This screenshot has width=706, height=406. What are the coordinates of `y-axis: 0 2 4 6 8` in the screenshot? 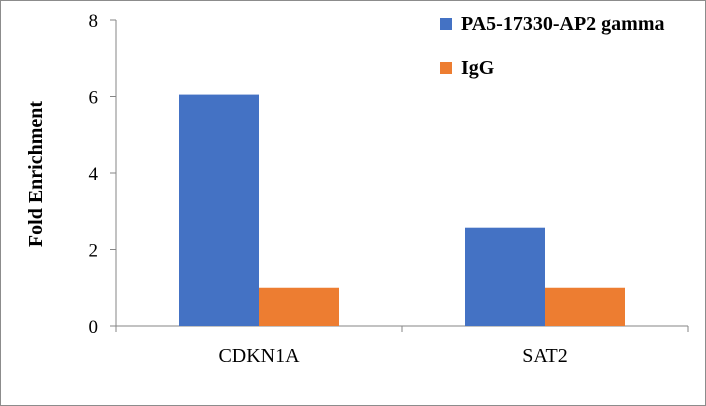 It's located at (103, 174).